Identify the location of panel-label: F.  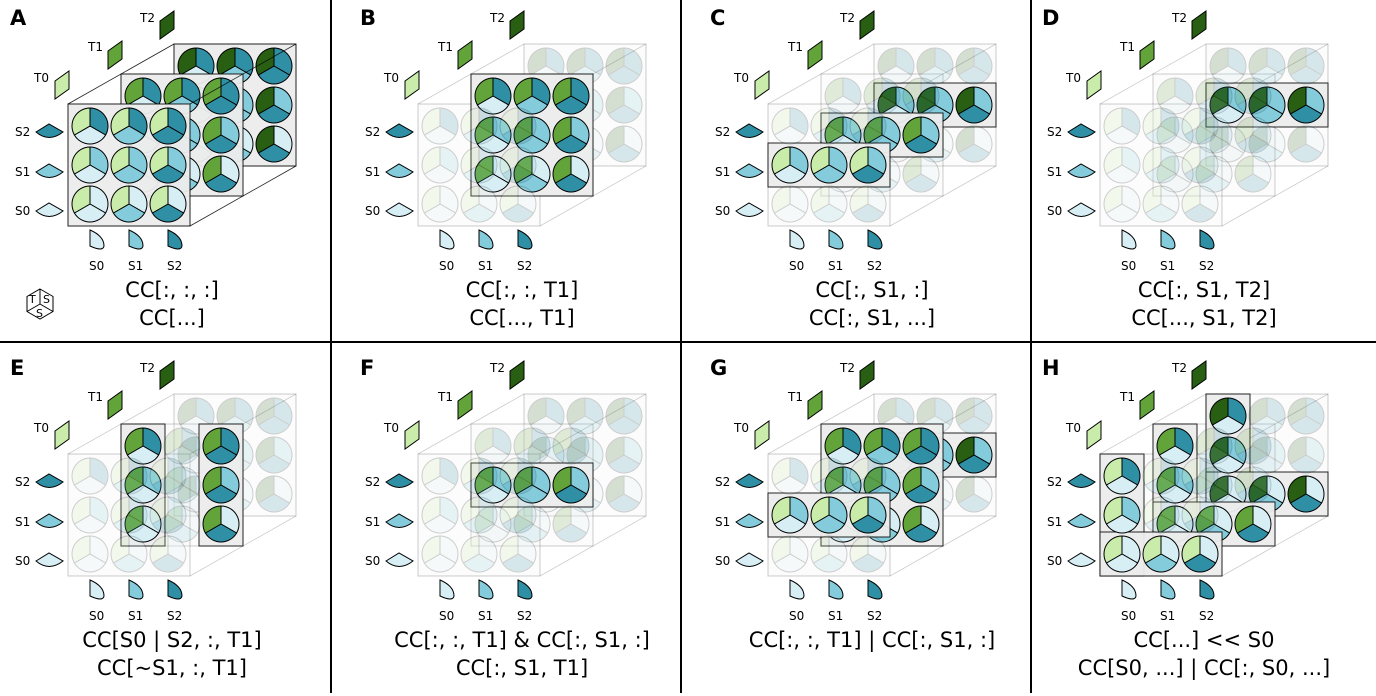
(367, 368).